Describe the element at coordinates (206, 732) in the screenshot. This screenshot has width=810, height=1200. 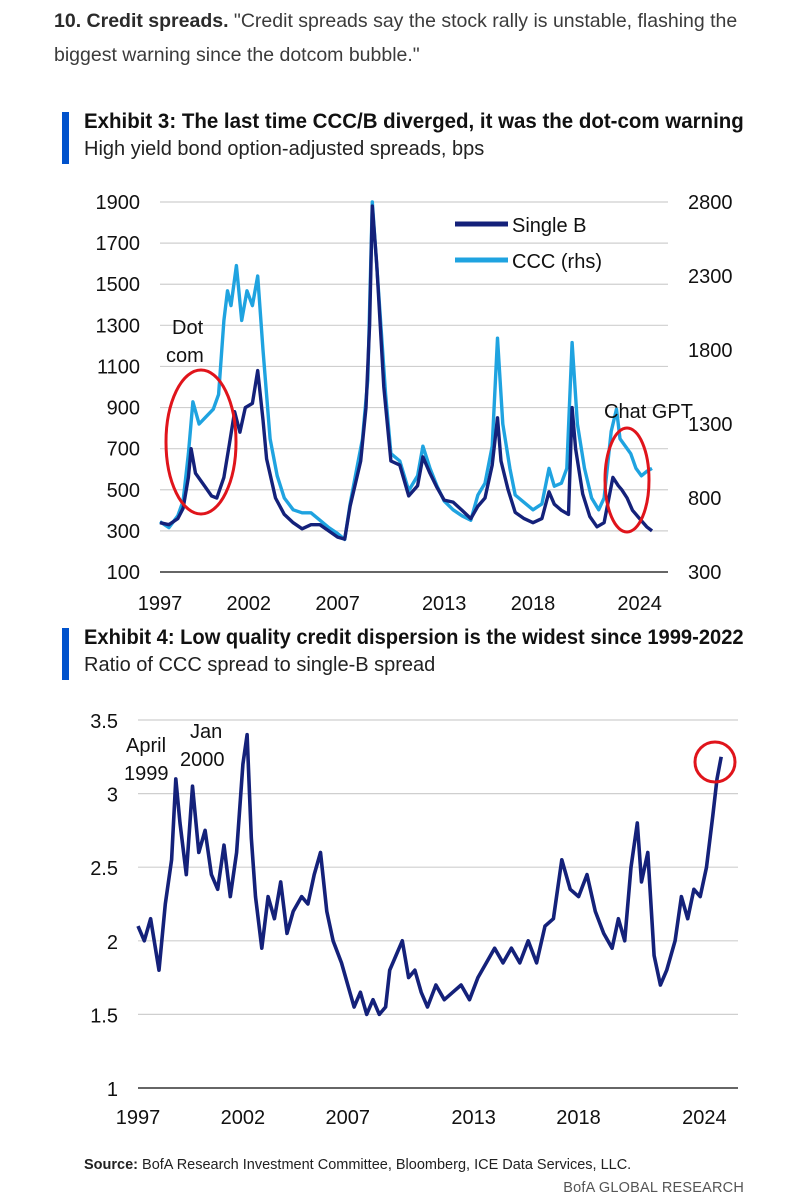
I see `annotation-jan-2000: Jan` at that location.